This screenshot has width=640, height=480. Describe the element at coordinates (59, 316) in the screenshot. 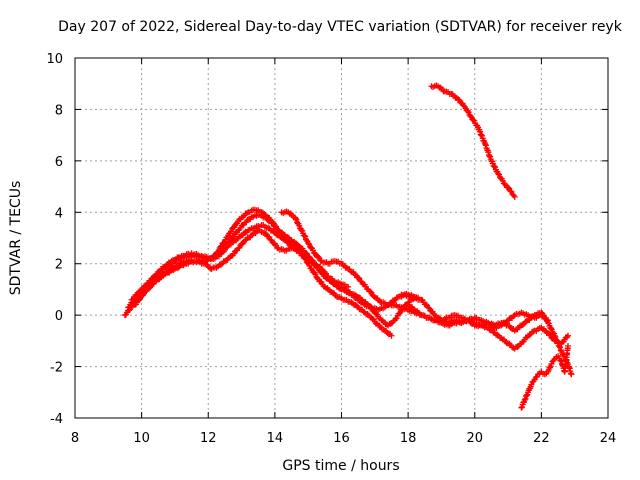

I see `y-tick-label: 0` at that location.